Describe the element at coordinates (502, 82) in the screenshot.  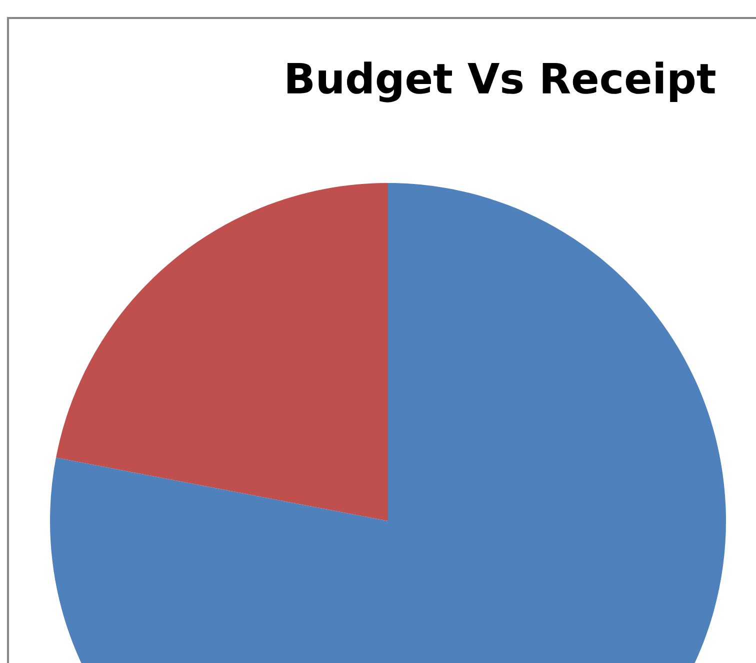
I see `chart-title: Budget Vs Receipt` at that location.